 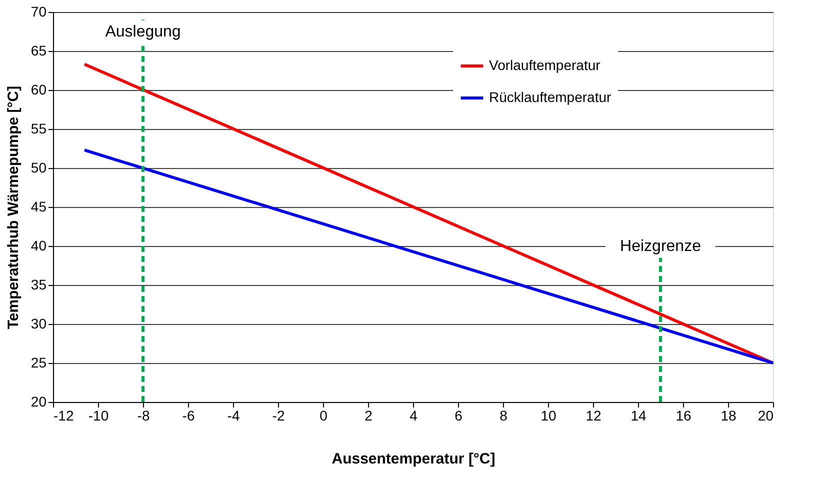 I want to click on ref-line-label: Auslegung, so click(x=143, y=32).